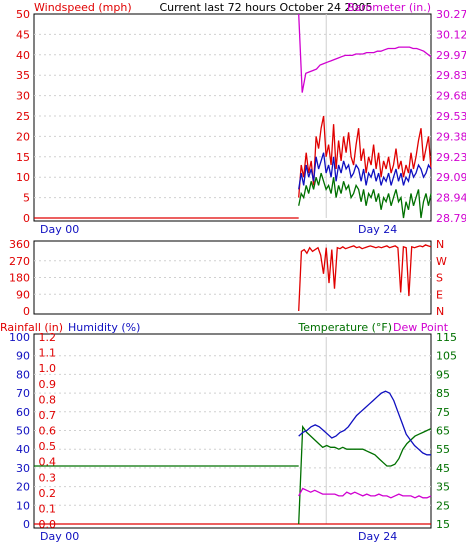  What do you see at coordinates (19, 261) in the screenshot?
I see `direction-left-tick-3: 270` at bounding box center [19, 261].